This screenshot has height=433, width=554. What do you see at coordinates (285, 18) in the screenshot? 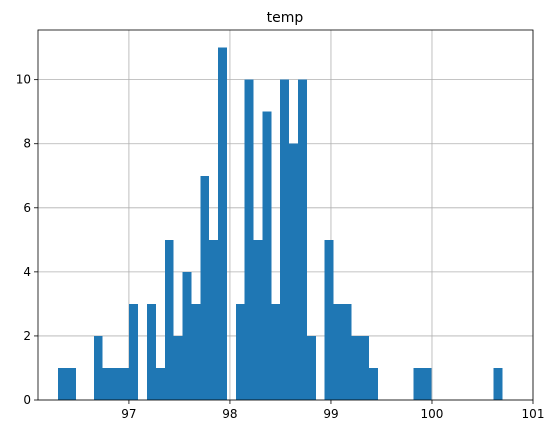
I see `chart-title: temp` at bounding box center [285, 18].